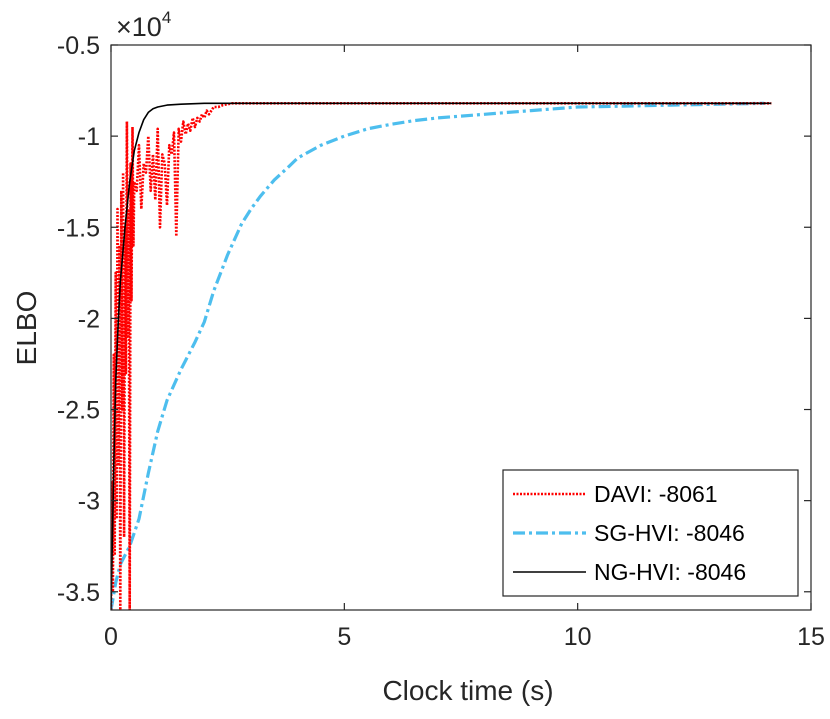 The width and height of the screenshot is (830, 719). Describe the element at coordinates (78, 46) in the screenshot. I see `y-tick-label: -0.5` at that location.